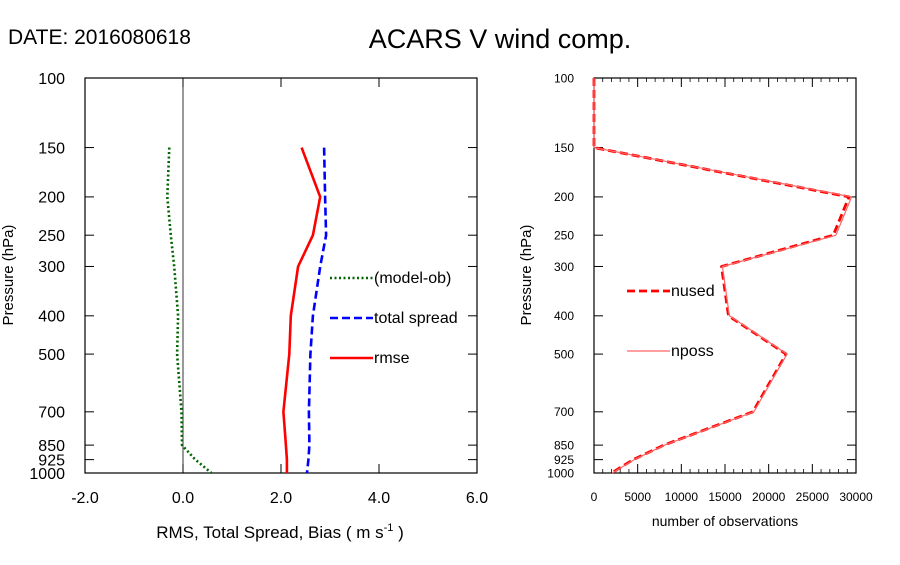 The width and height of the screenshot is (900, 565). Describe the element at coordinates (51, 460) in the screenshot. I see `left-y-tick-label: 925` at that location.